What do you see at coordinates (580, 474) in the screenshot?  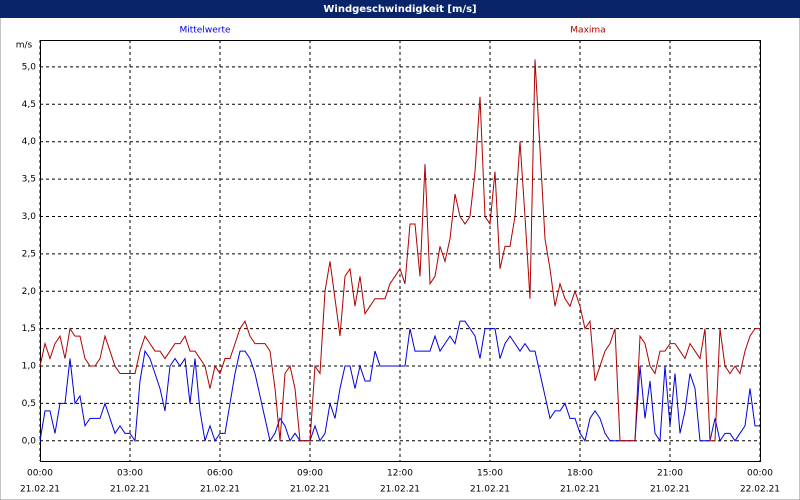 I see `x-tick-label: 18:00` at bounding box center [580, 474].